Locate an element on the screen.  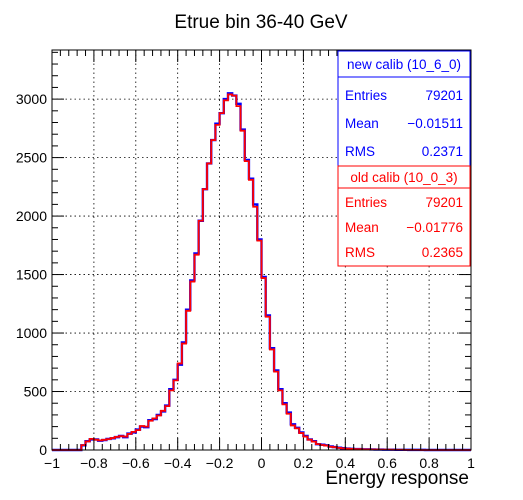
y-tick-label: 0 is located at coordinates (43, 450).